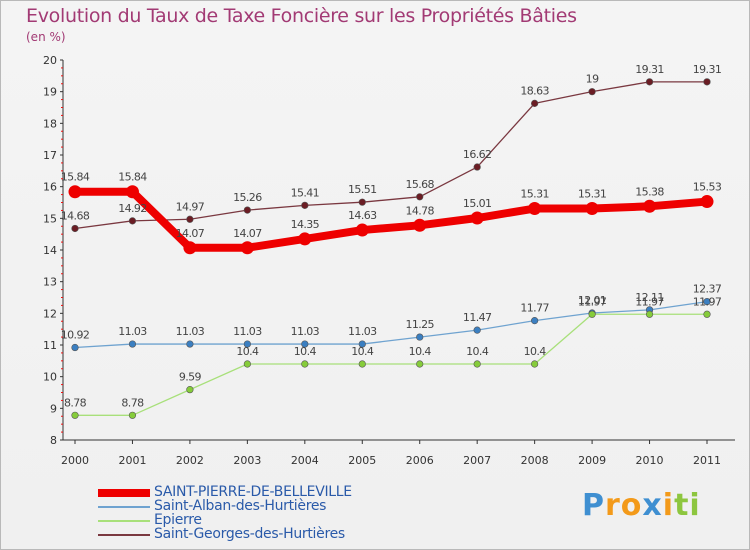 Image resolution: width=750 pixels, height=550 pixels. I want to click on proxiti-logo: Proxiti, so click(641, 505).